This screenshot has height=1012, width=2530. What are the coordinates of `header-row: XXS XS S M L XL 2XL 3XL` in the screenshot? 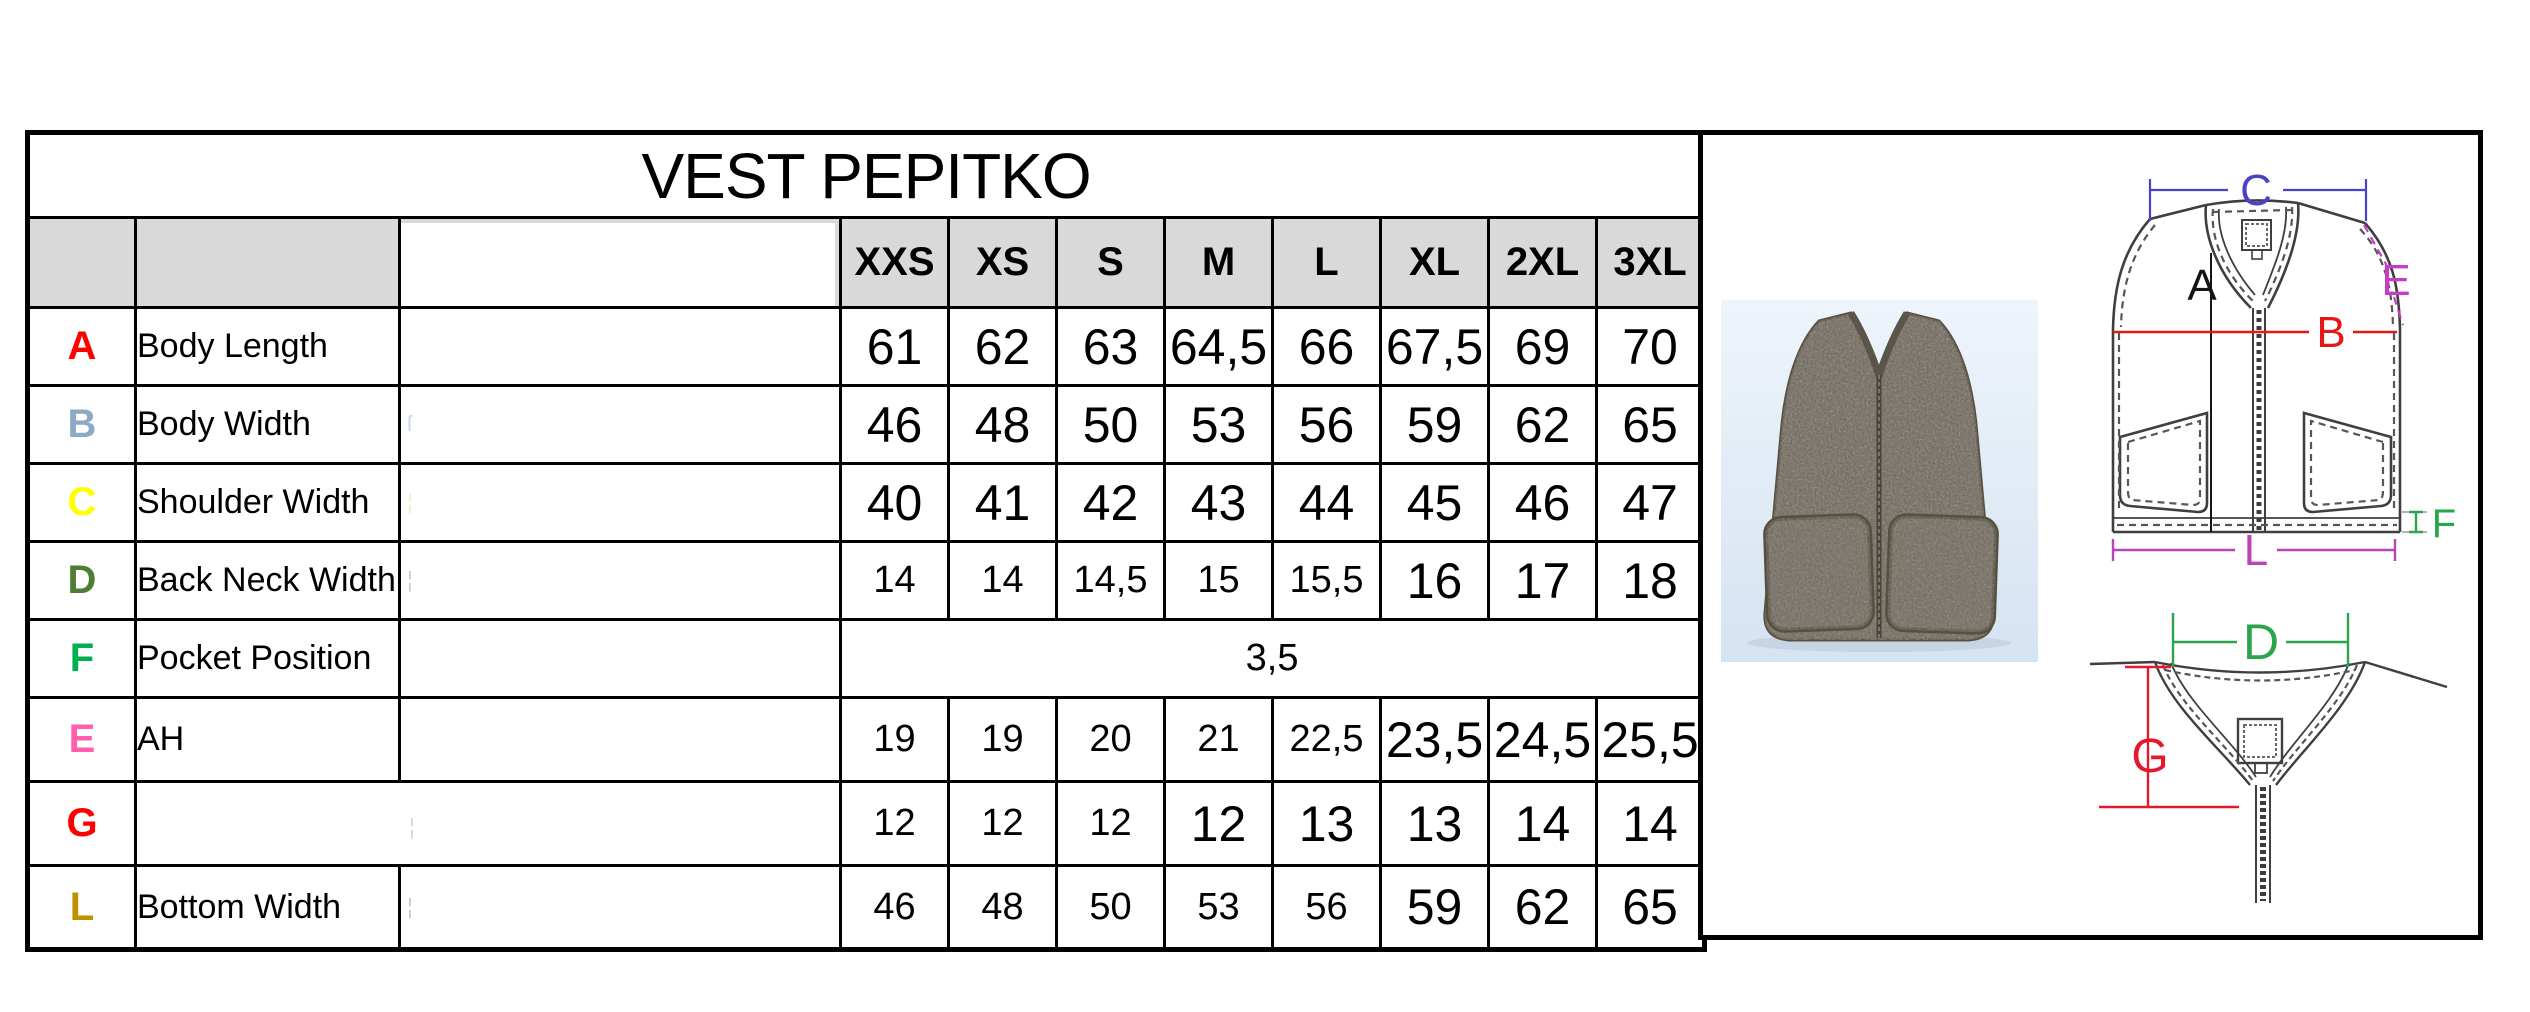 It's located at (866, 262).